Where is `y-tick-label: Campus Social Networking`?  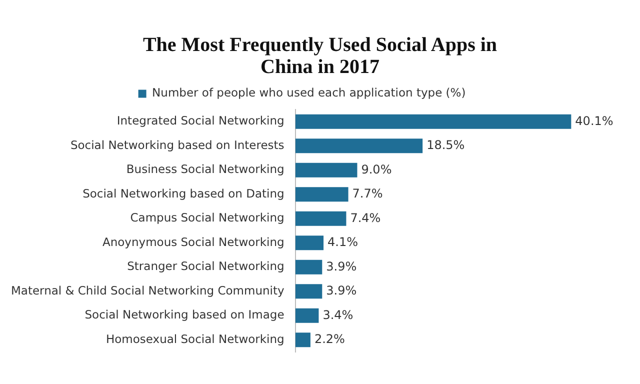 y-tick-label: Campus Social Networking is located at coordinates (207, 217).